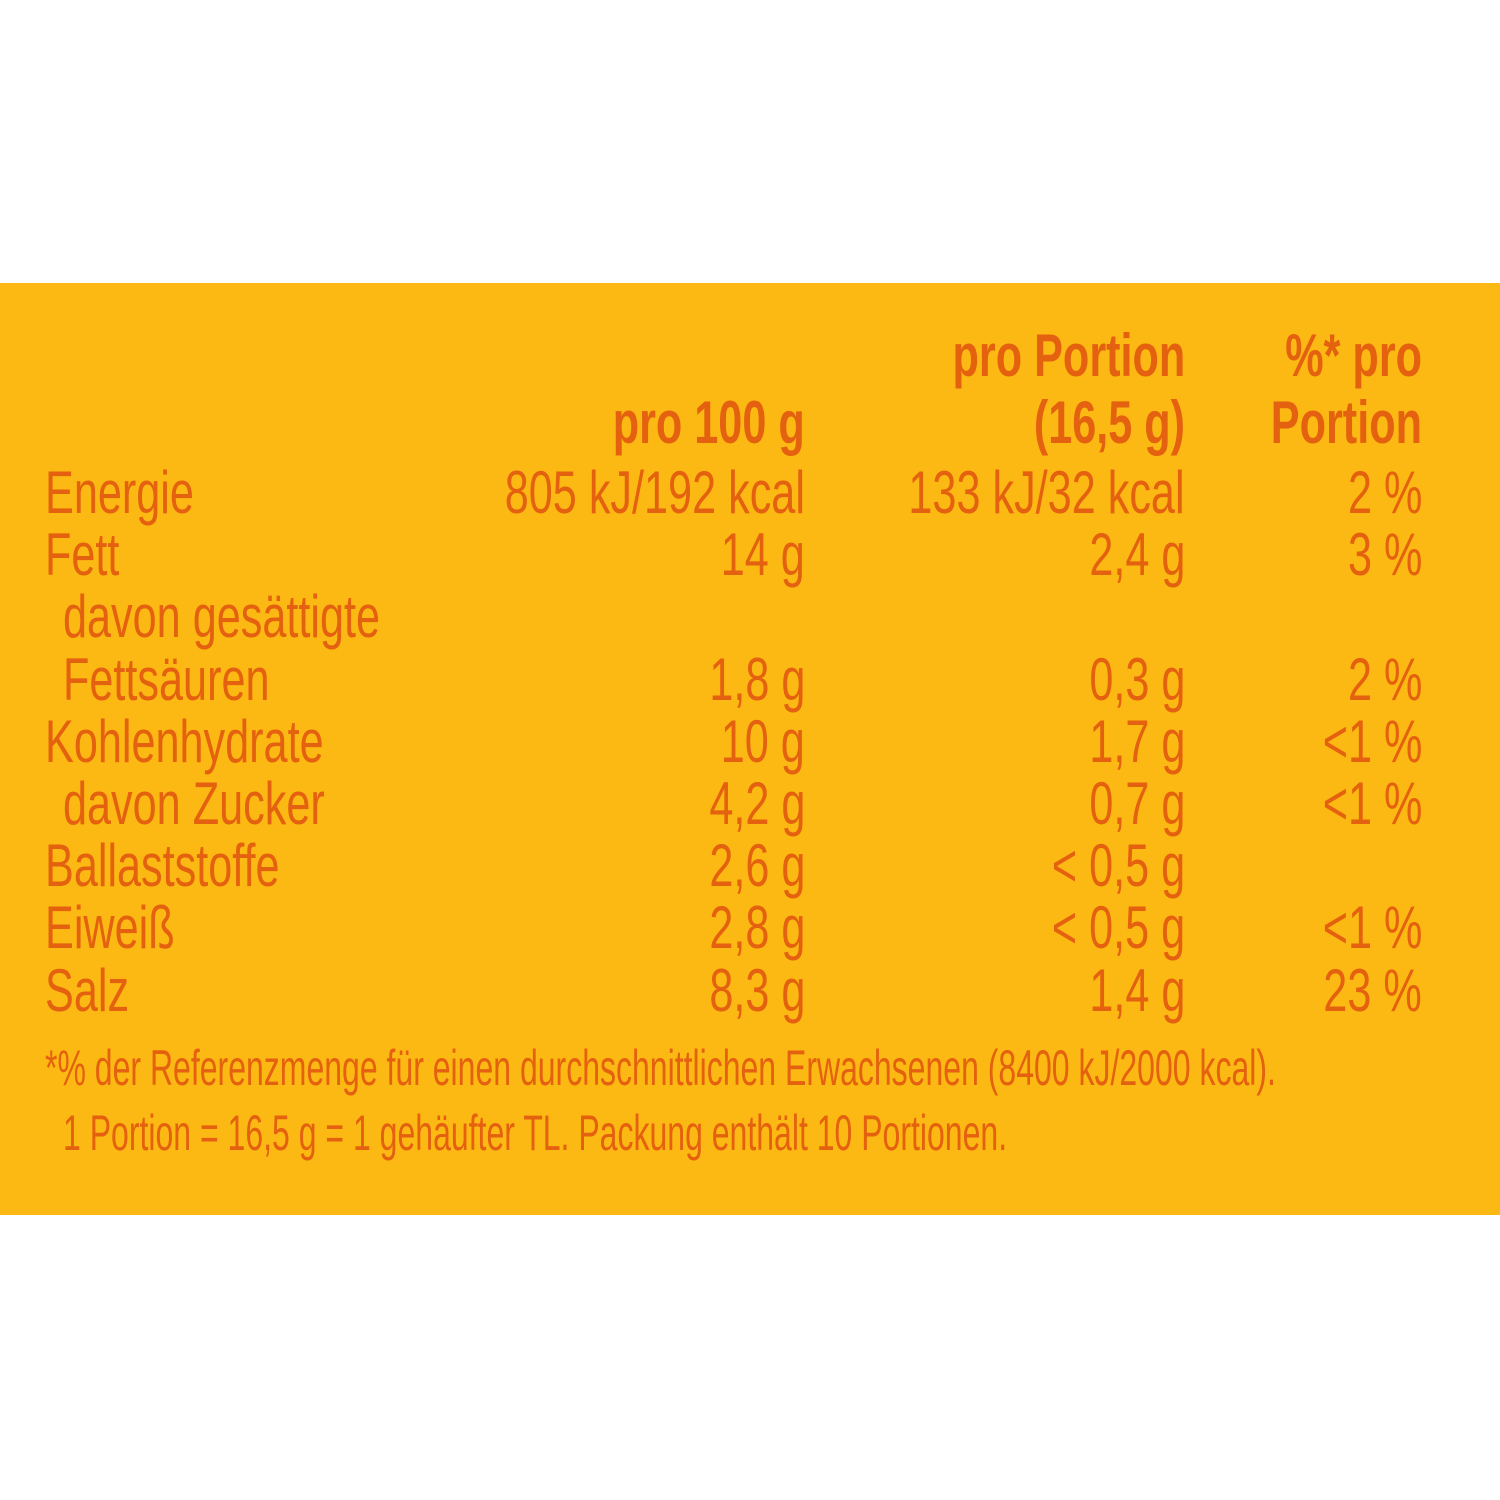 The width and height of the screenshot is (1500, 1500). What do you see at coordinates (222, 617) in the screenshot?
I see `row-label: davon gesättigte` at bounding box center [222, 617].